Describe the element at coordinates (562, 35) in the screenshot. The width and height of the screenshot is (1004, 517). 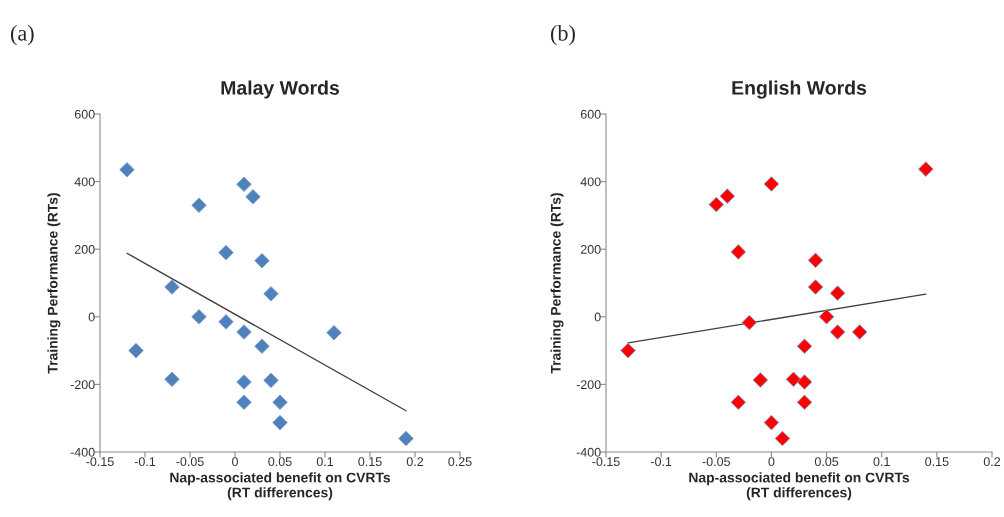
I see `text: (b)` at that location.